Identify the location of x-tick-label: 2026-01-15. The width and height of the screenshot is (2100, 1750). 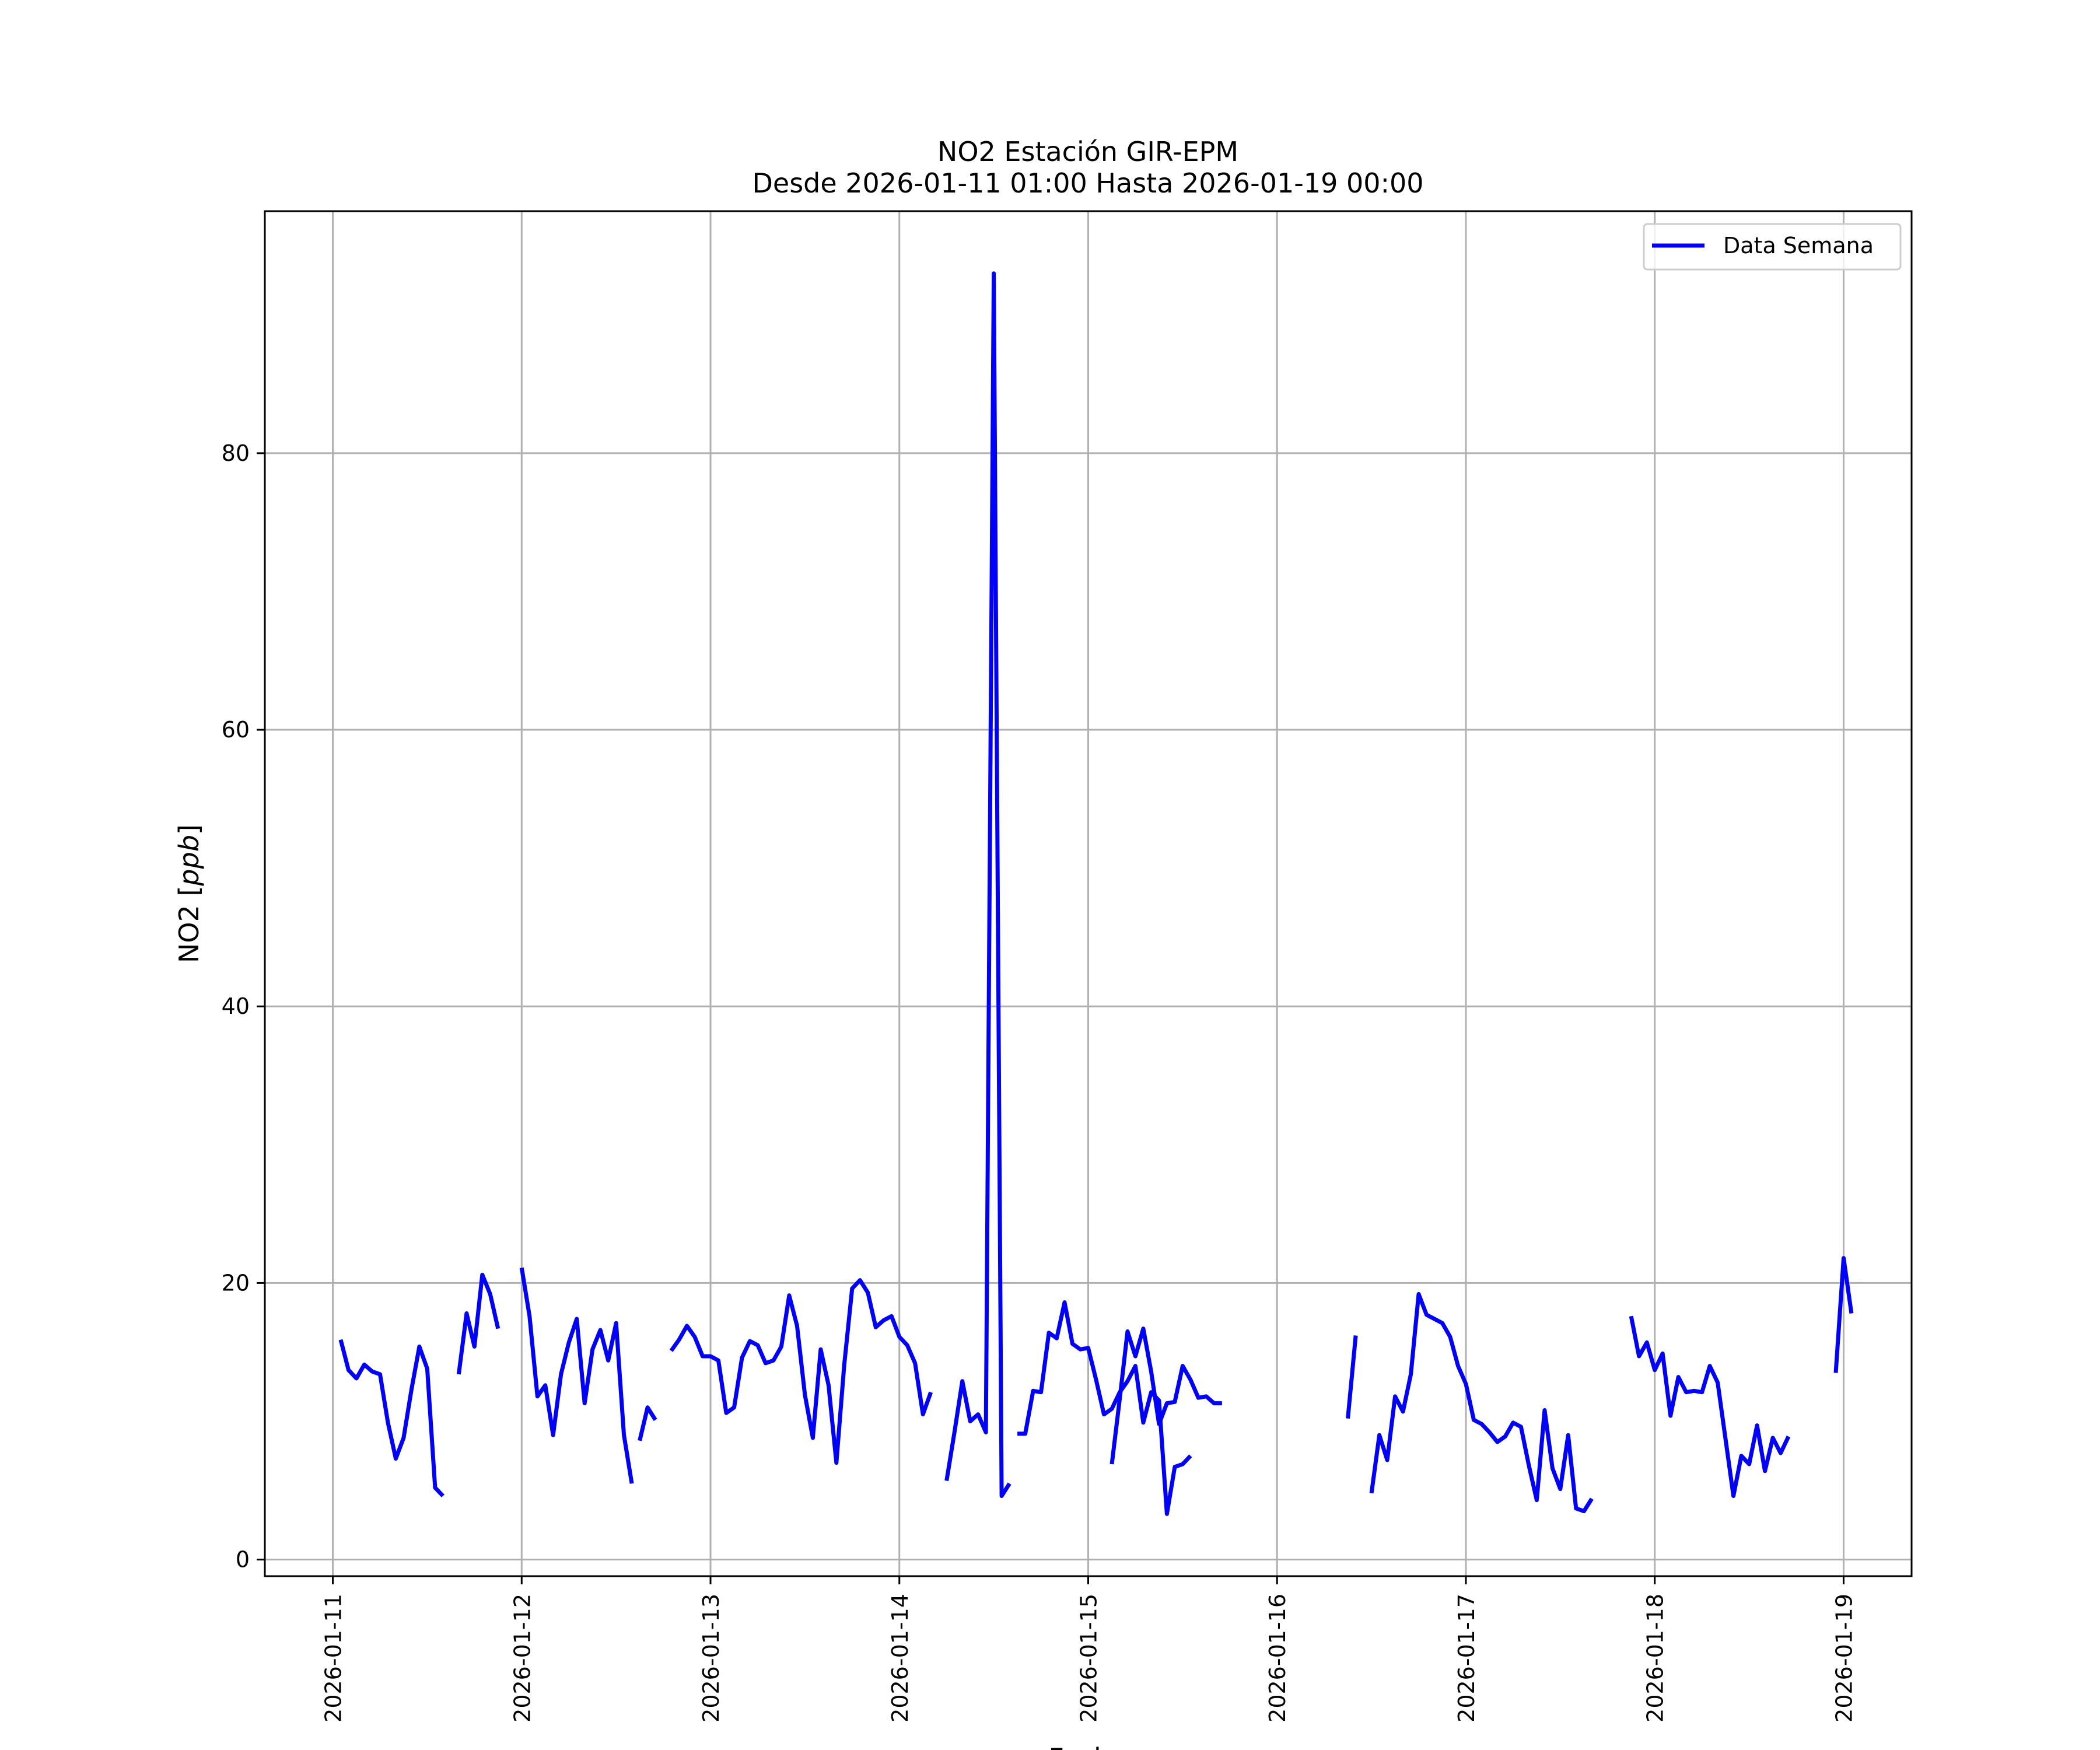
(1089, 1658).